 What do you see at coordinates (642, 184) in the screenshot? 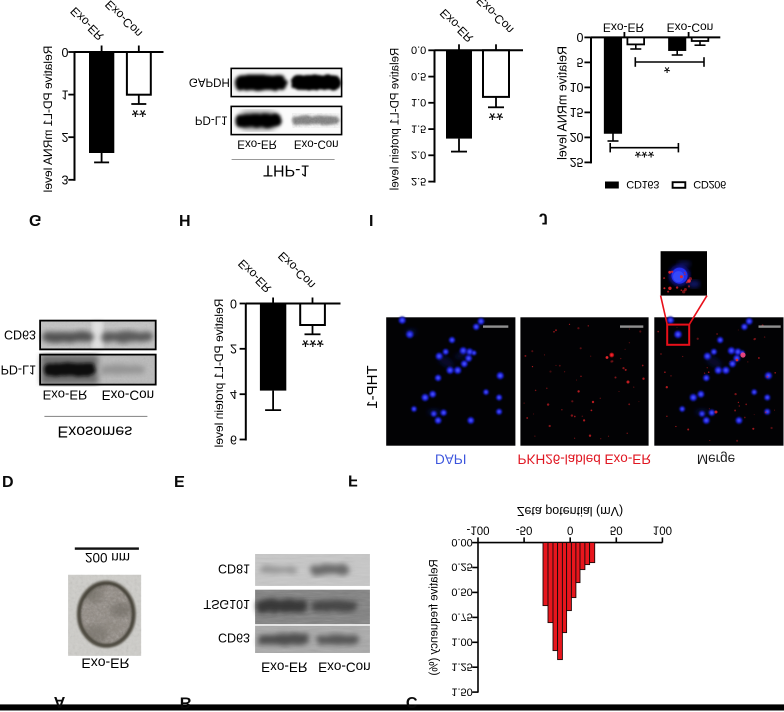
I see `svg-text: CD163` at bounding box center [642, 184].